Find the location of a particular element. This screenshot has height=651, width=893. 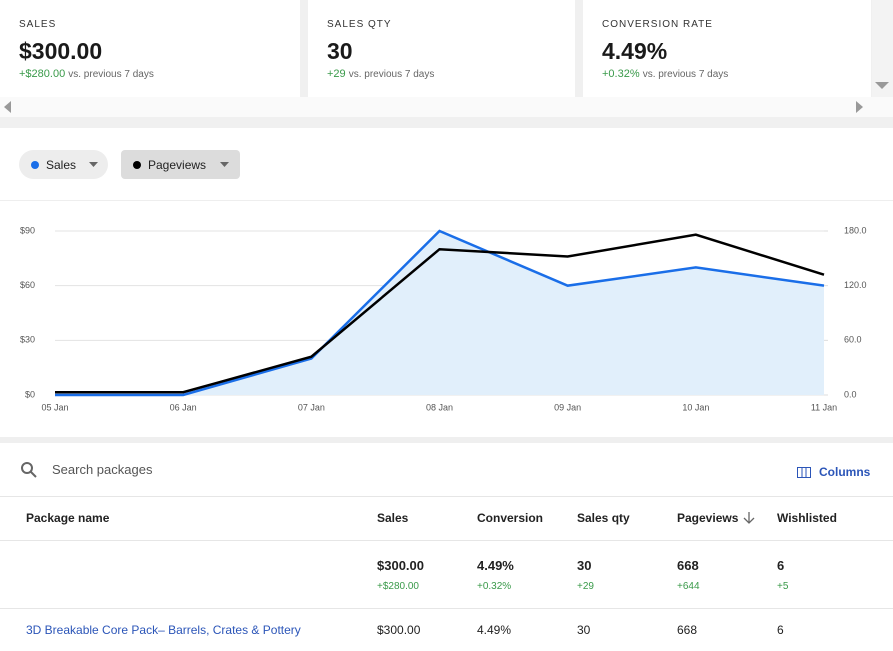

column-header: Package name is located at coordinates (68, 518).